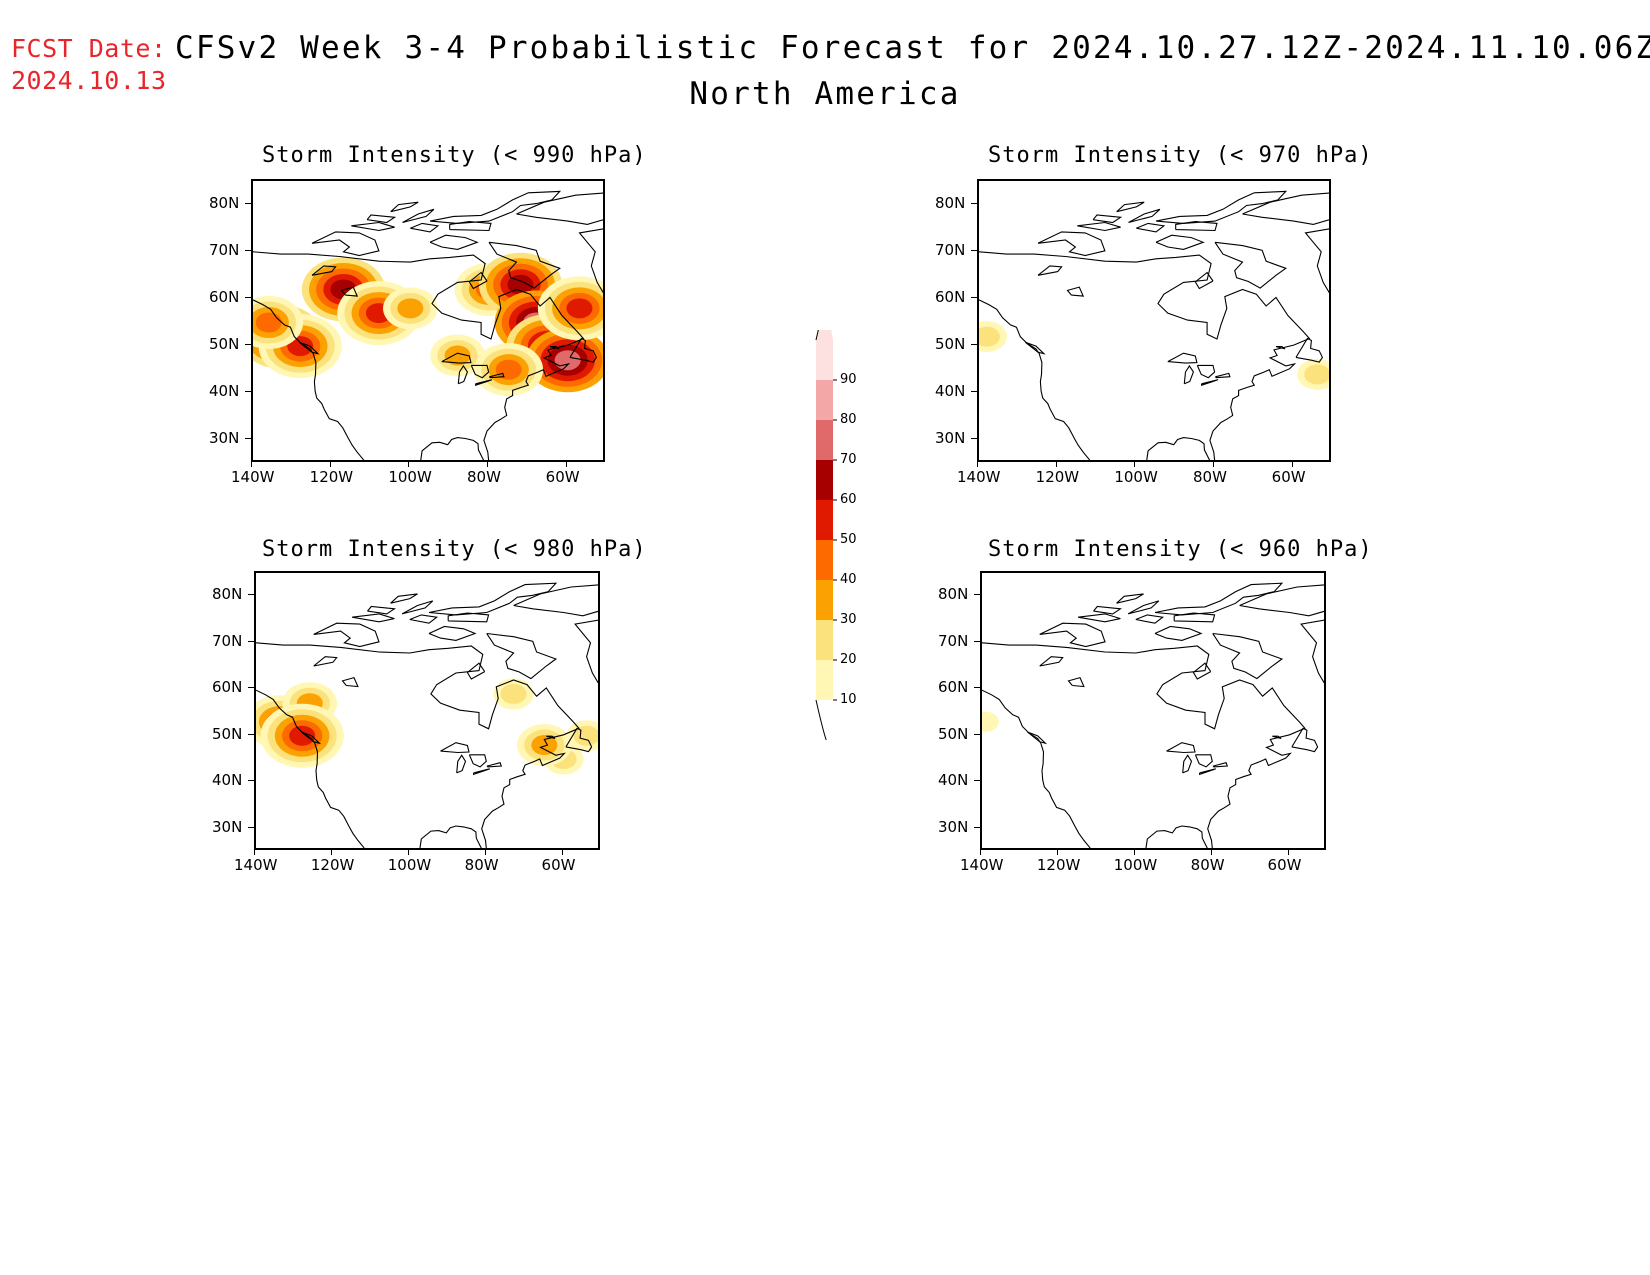  What do you see at coordinates (89, 48) in the screenshot?
I see `forecast-date-label: FCST Date:` at bounding box center [89, 48].